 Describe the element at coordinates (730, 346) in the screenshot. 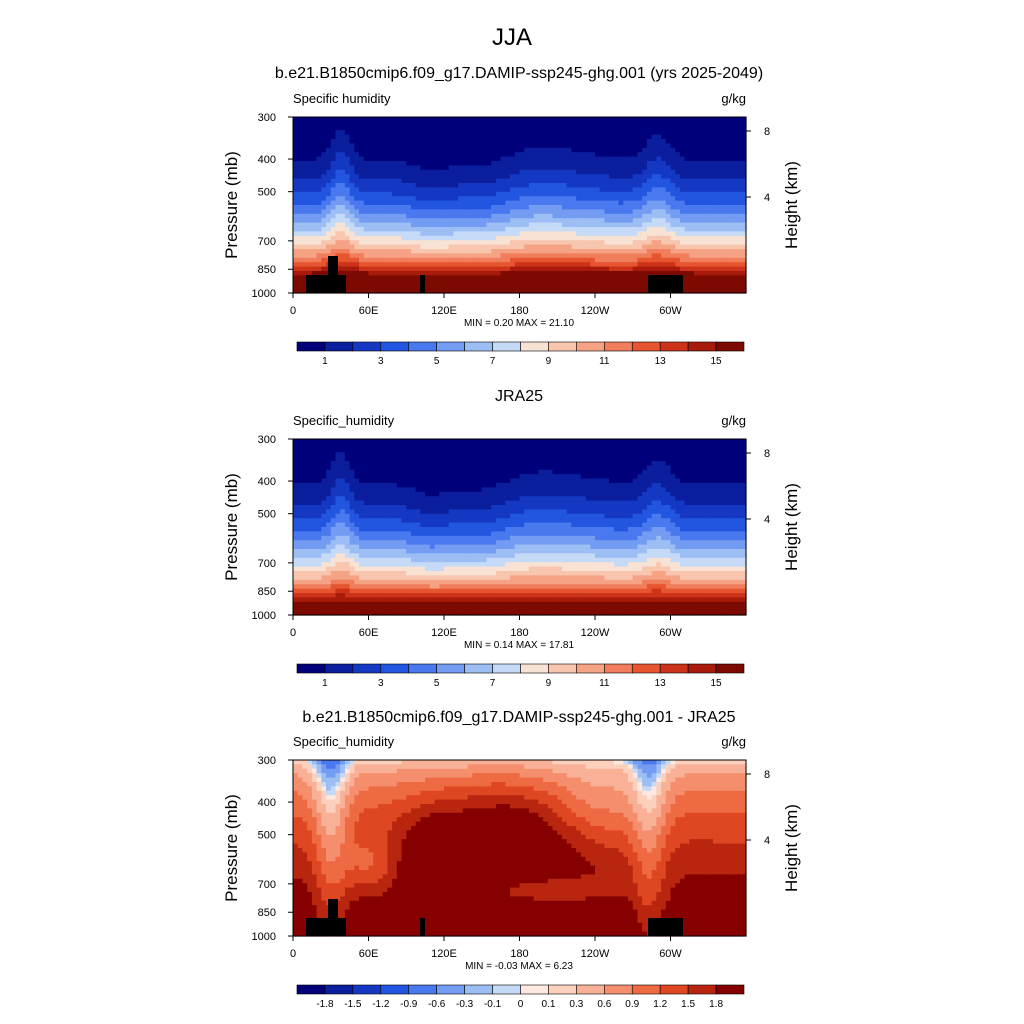

I see `colorbar-box` at that location.